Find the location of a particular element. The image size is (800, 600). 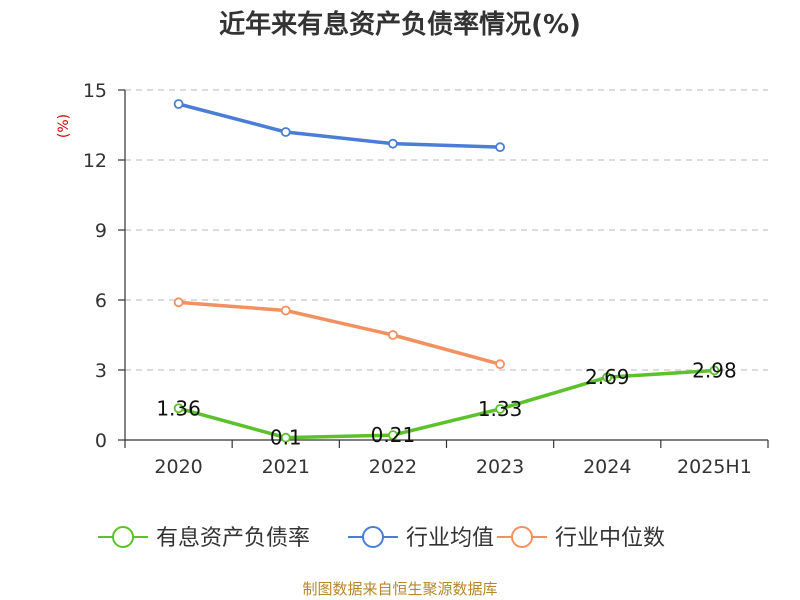

legend-label: 有息资产负债率 is located at coordinates (233, 538).